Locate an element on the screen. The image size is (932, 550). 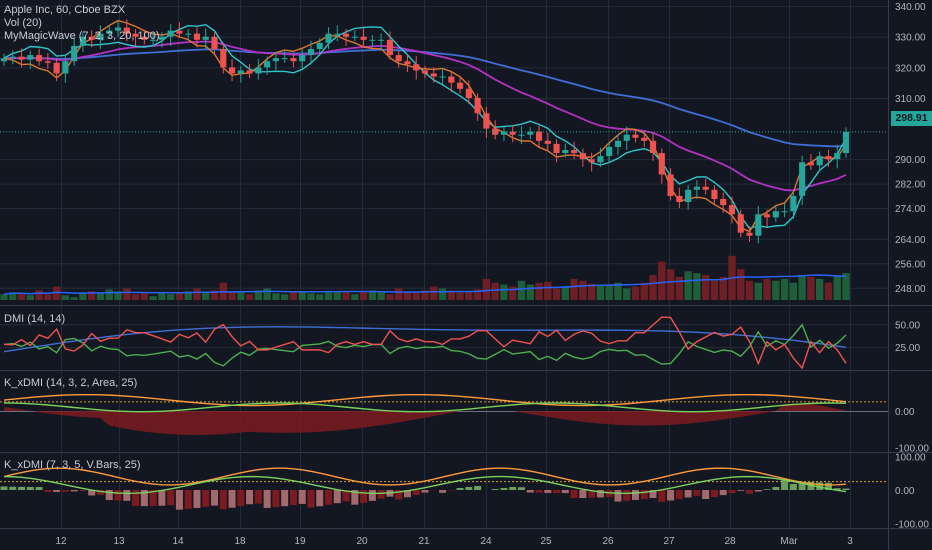
kxdmi-bars-title: K_xDMI (7, 3, 5, V.Bars, 25) is located at coordinates (72, 465).